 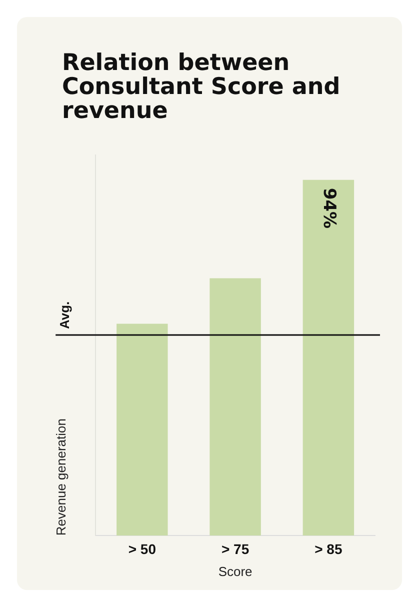 I want to click on data-label: 94%, so click(x=329, y=208).